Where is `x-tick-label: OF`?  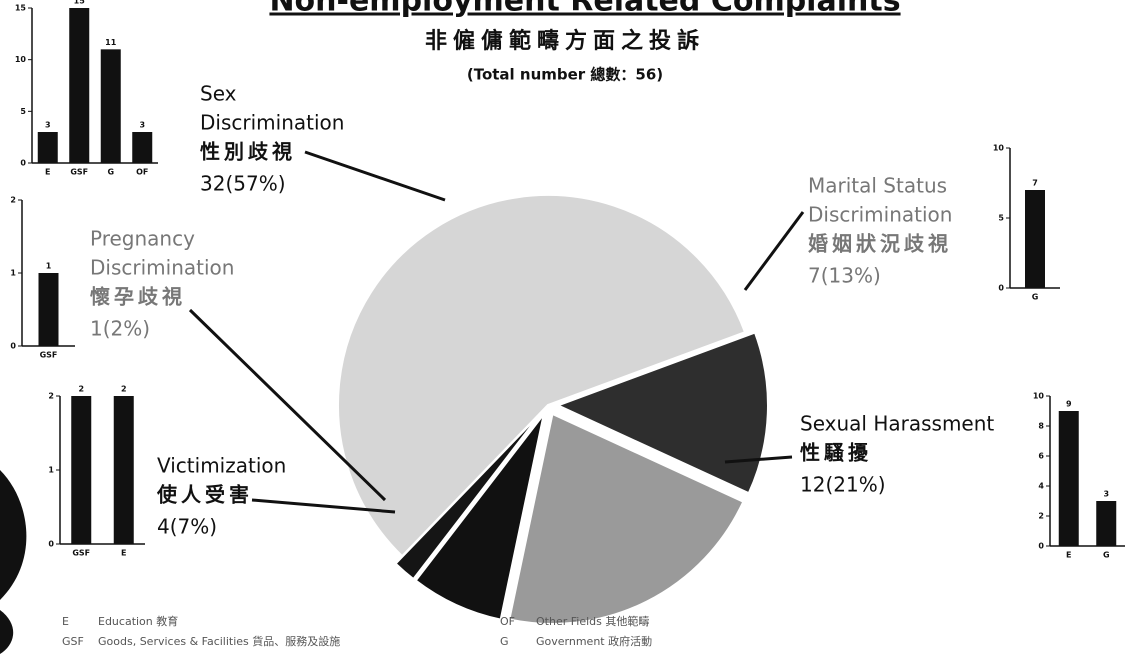 x-tick-label: OF is located at coordinates (142, 172).